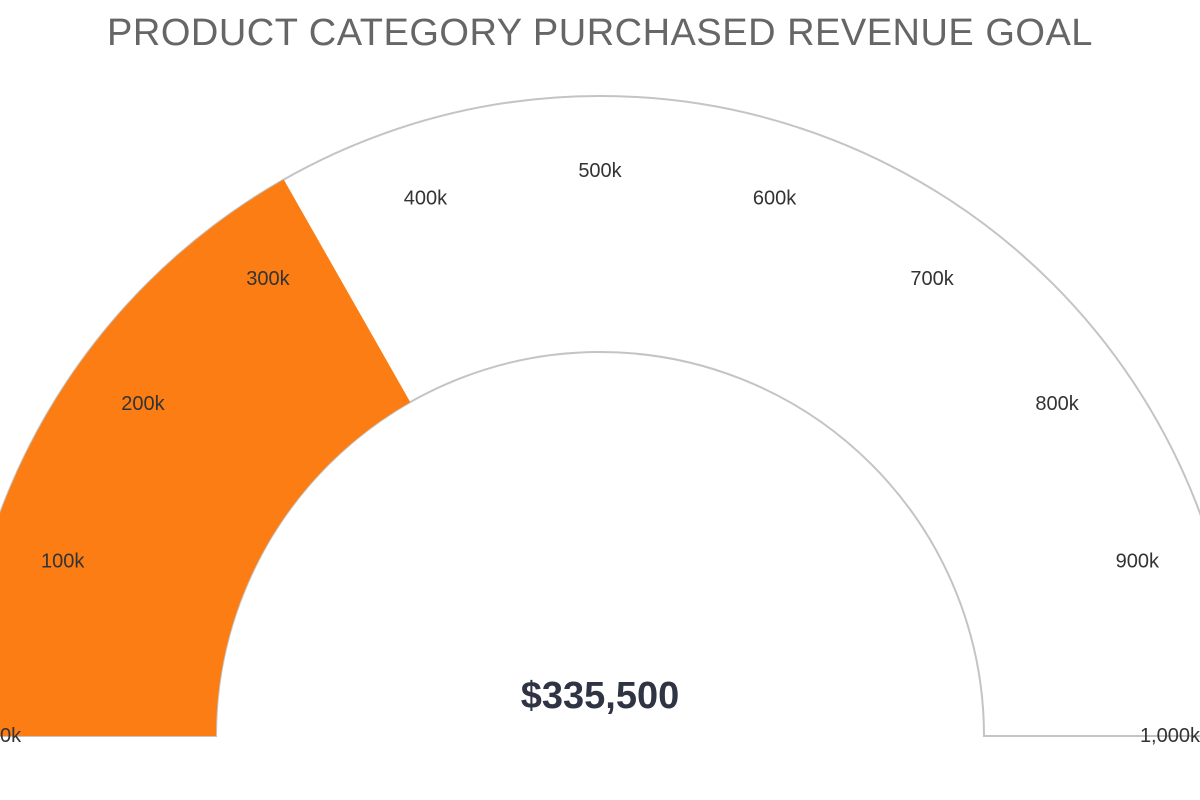 Image resolution: width=1200 pixels, height=800 pixels. What do you see at coordinates (1057, 404) in the screenshot?
I see `tick-label: 800k` at bounding box center [1057, 404].